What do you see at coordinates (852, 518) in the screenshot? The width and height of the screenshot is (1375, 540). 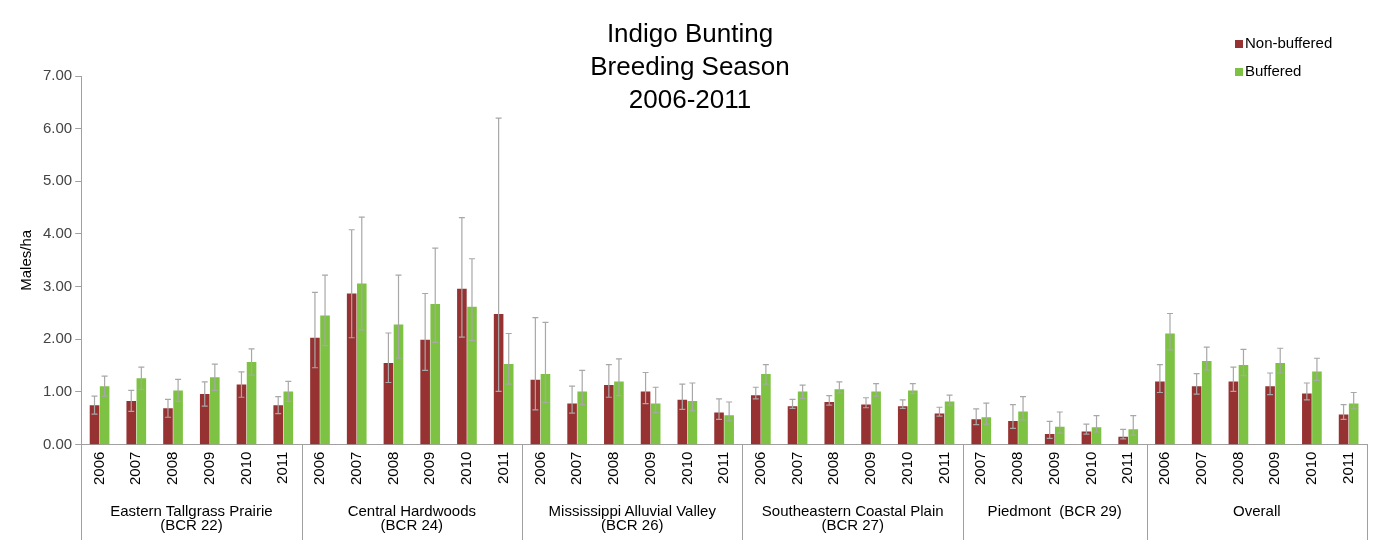 I see `text: Southeastern Coastal Plain (BCR 27)` at bounding box center [852, 518].